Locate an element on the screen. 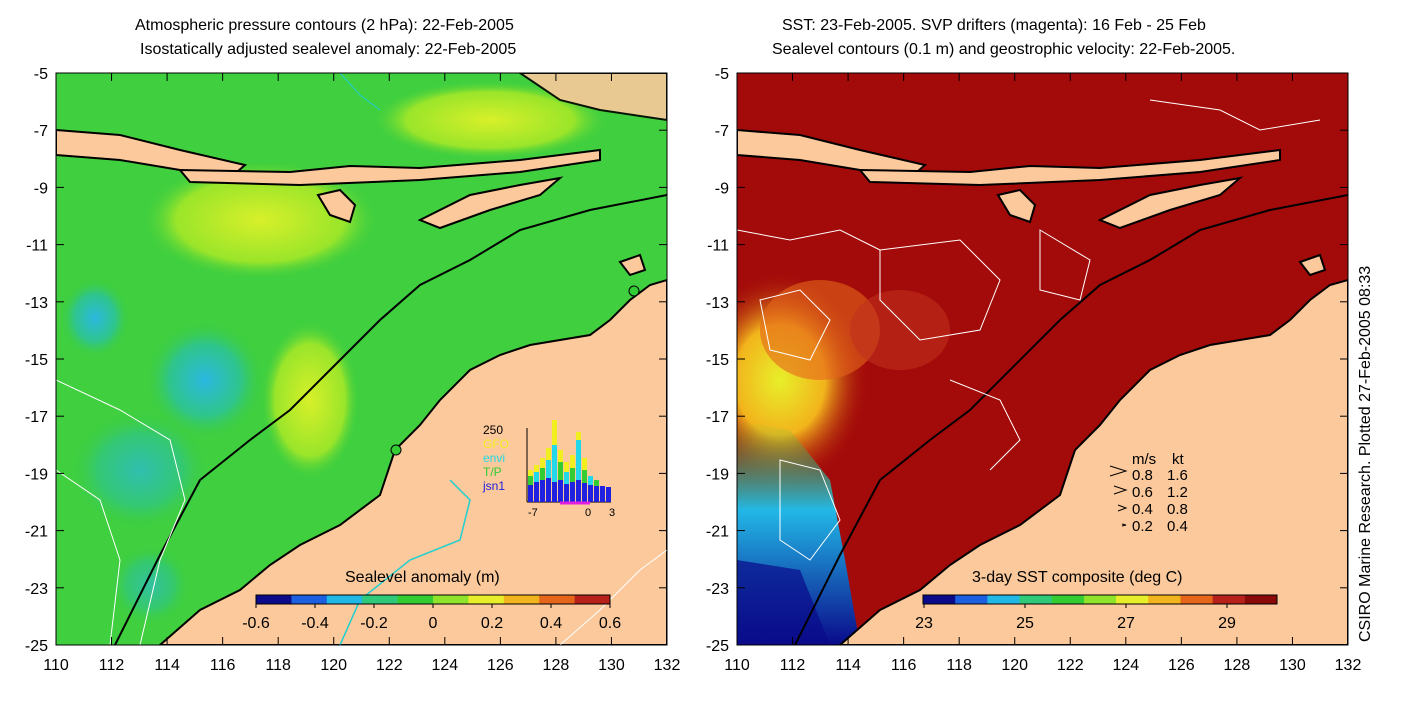  left-inset-histogram: 250 GFO envi T/P jsn1 -7 0 3 is located at coordinates (548, 469).